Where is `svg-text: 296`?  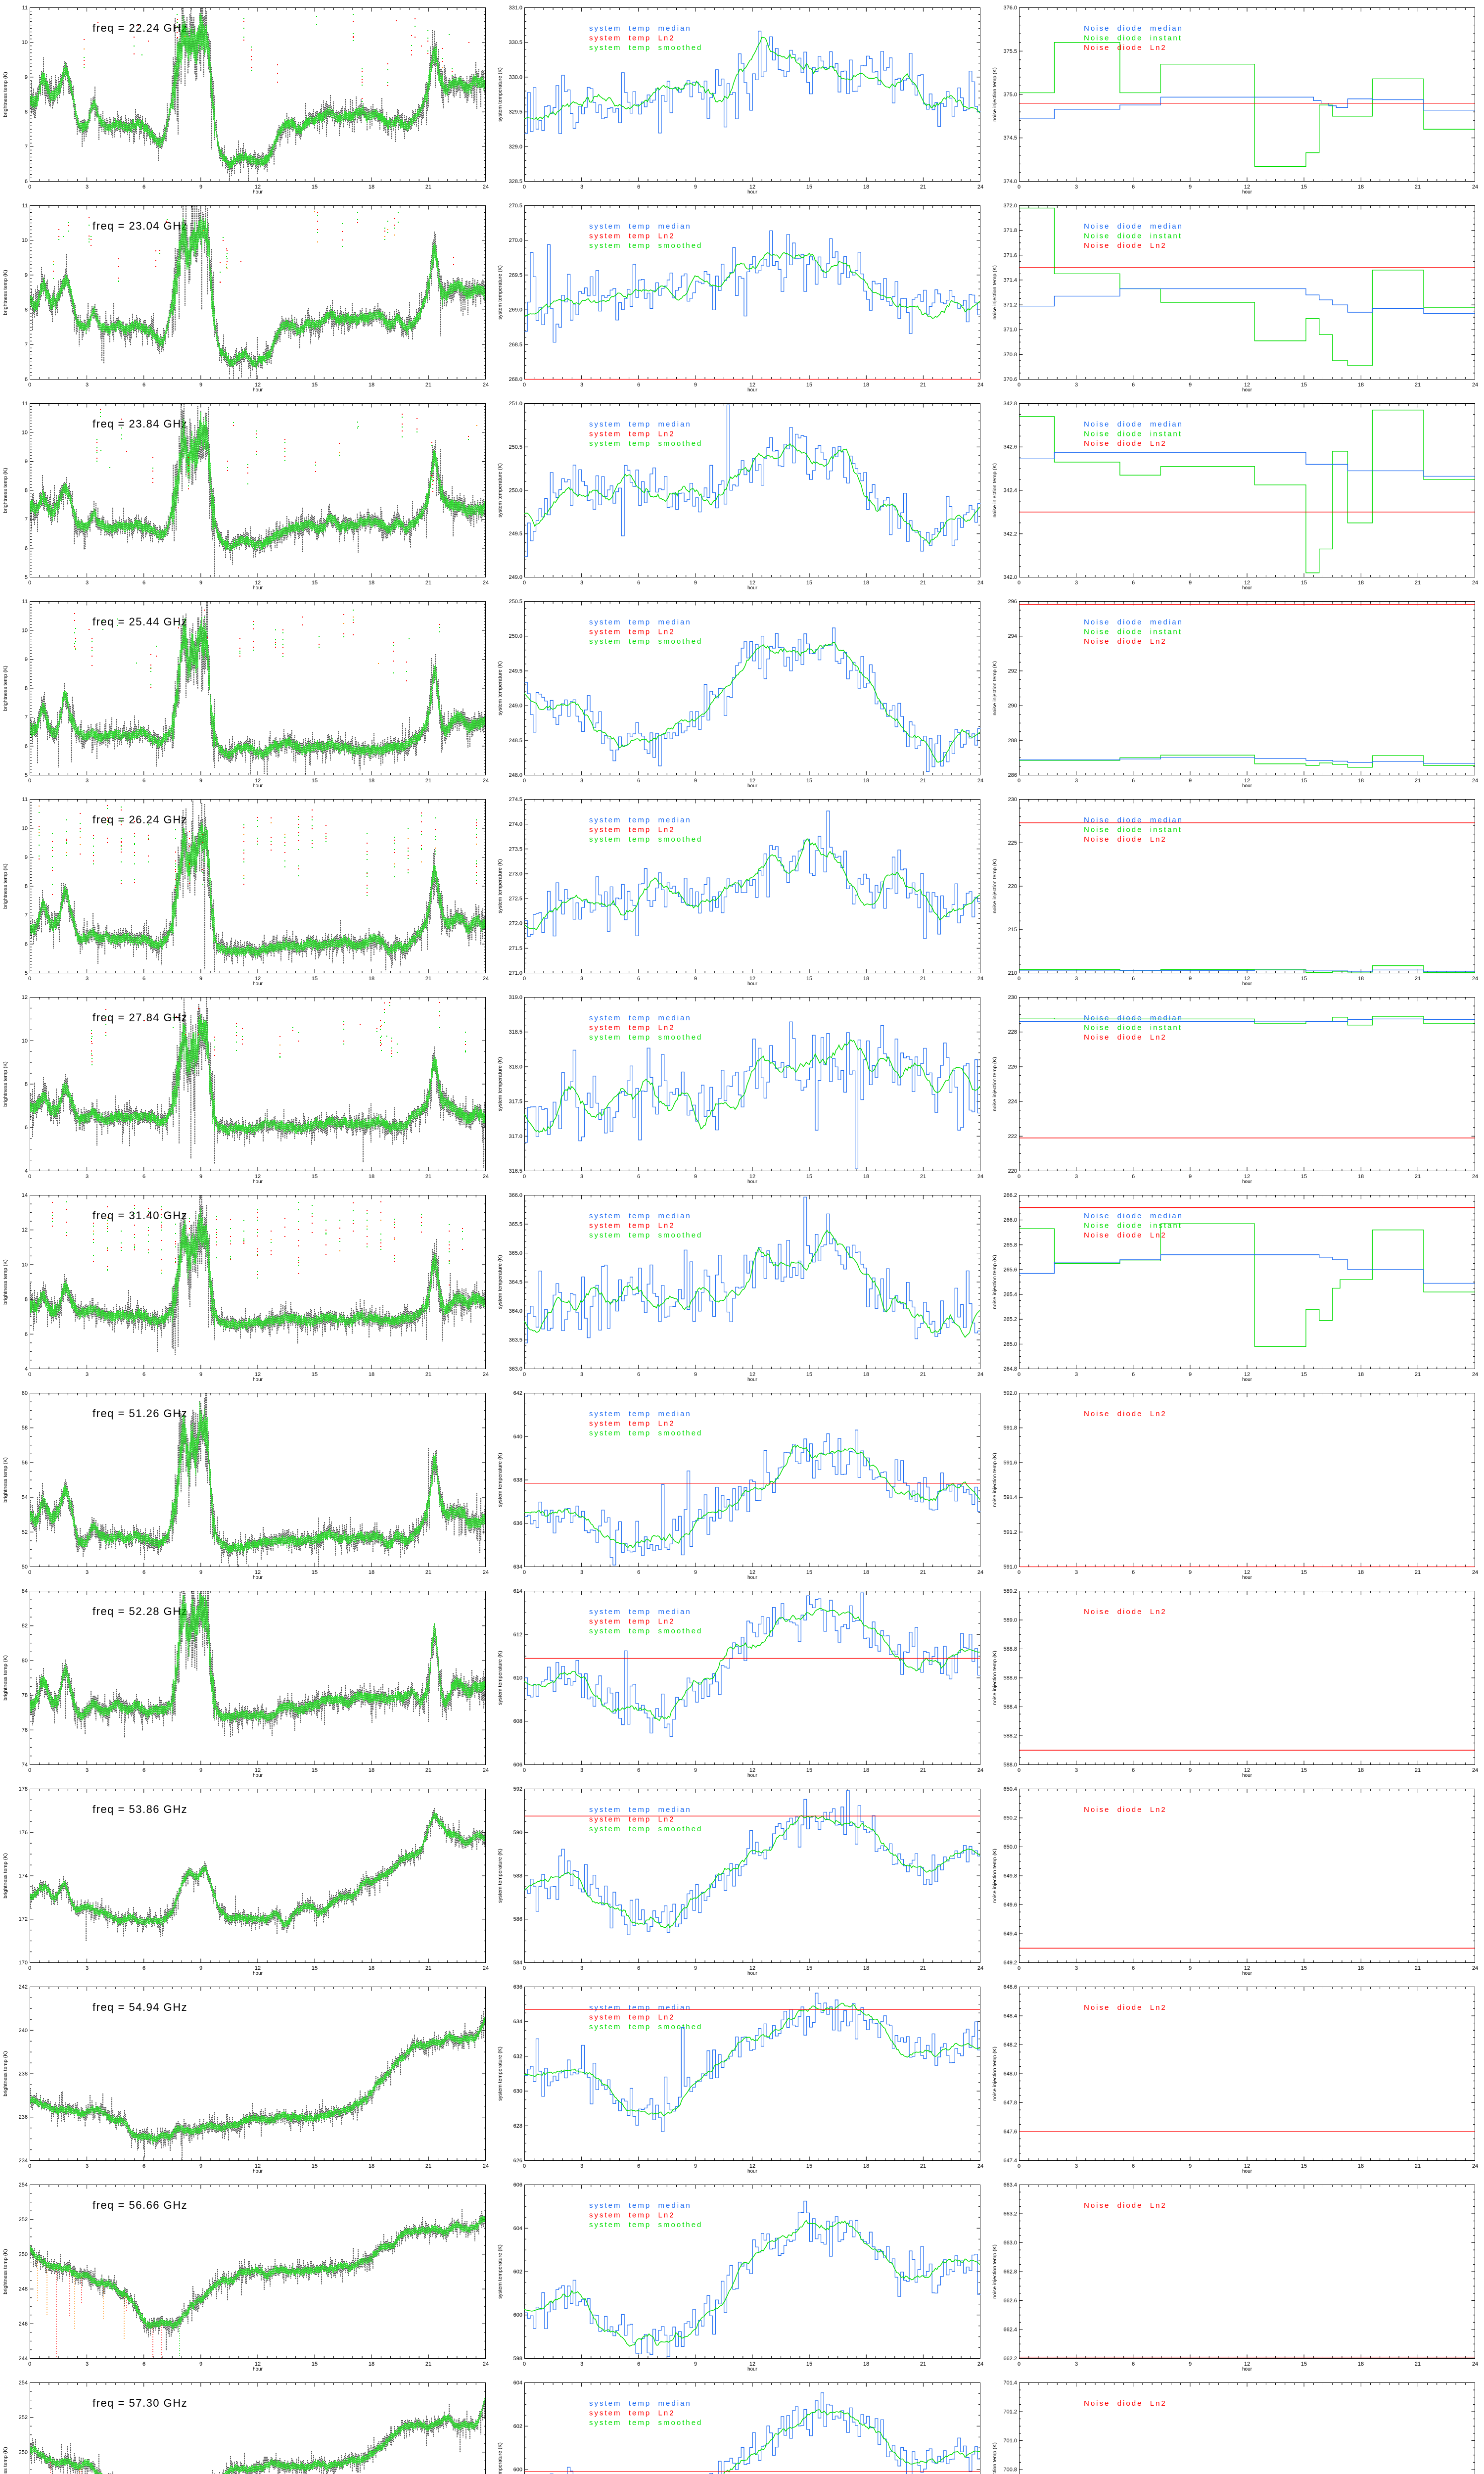
svg-text: 296 is located at coordinates (1012, 602).